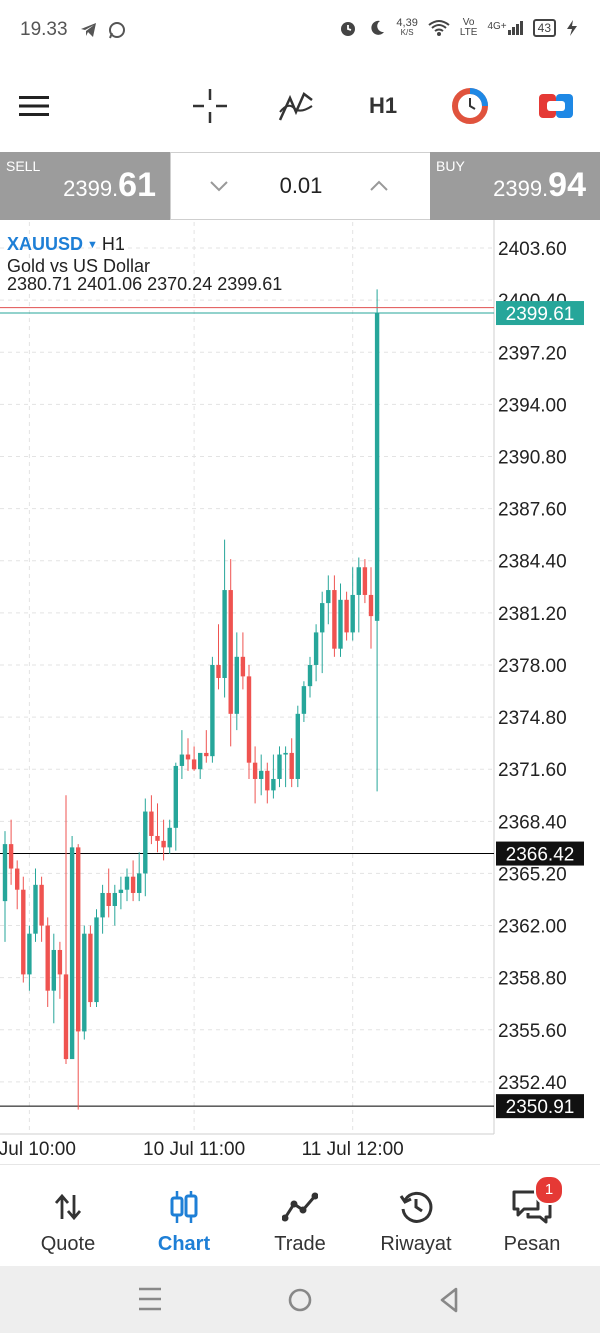 The width and height of the screenshot is (600, 1333). What do you see at coordinates (184, 1207) in the screenshot?
I see `chart-candles-icon` at bounding box center [184, 1207].